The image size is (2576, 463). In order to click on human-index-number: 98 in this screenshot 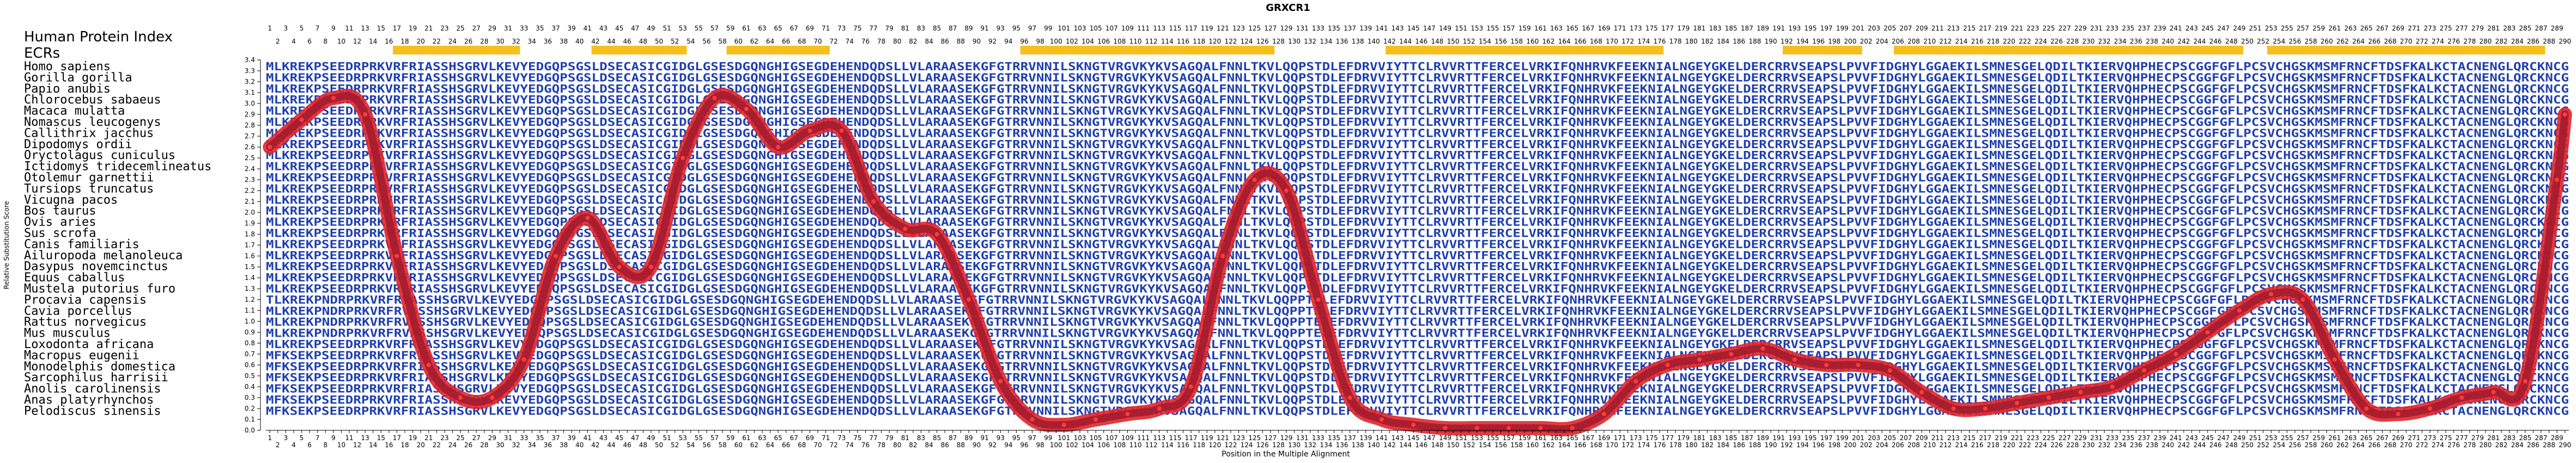, I will do `click(1040, 41)`.